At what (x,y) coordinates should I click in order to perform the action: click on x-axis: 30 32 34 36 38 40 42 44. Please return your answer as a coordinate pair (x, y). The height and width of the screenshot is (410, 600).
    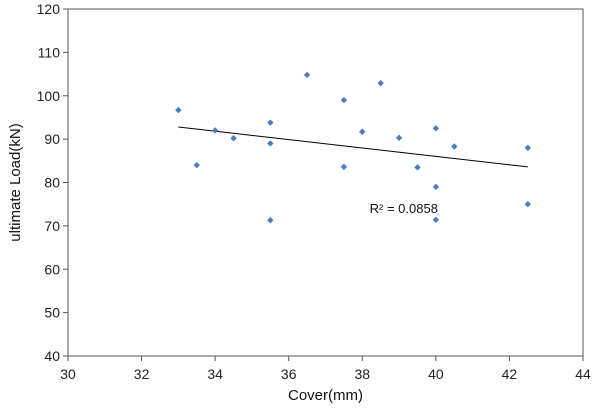
    Looking at the image, I should click on (325, 369).